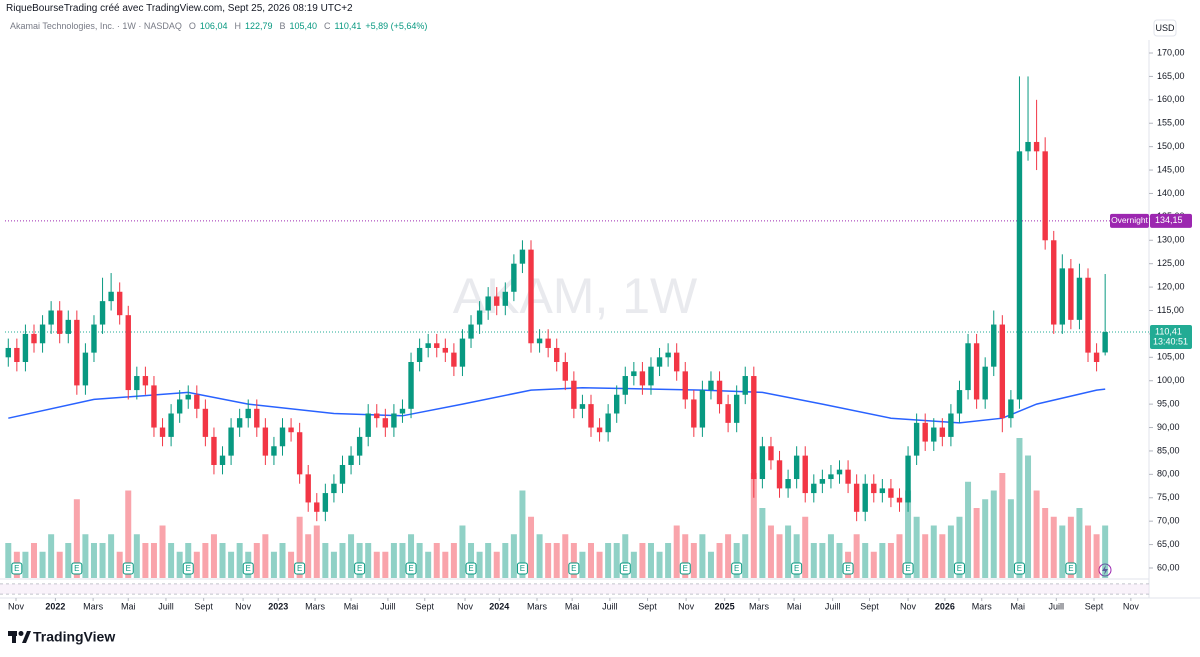 Image resolution: width=1200 pixels, height=657 pixels. Describe the element at coordinates (55, 606) in the screenshot. I see `x-tick-label: 2022` at that location.